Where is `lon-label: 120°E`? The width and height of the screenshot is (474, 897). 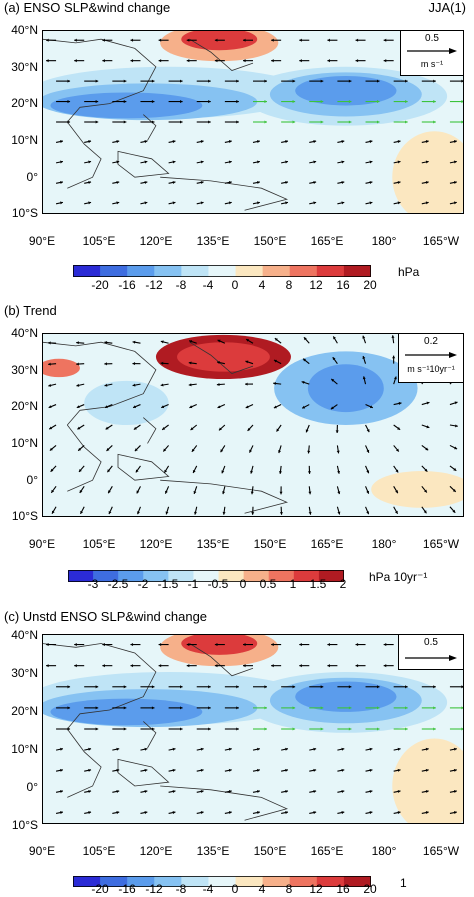 lon-label: 120°E is located at coordinates (156, 544).